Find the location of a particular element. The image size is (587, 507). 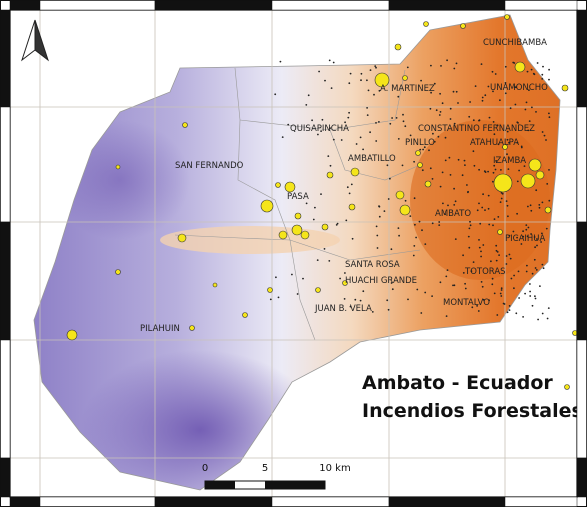

place-label: AMBATILLO is located at coordinates (372, 159).